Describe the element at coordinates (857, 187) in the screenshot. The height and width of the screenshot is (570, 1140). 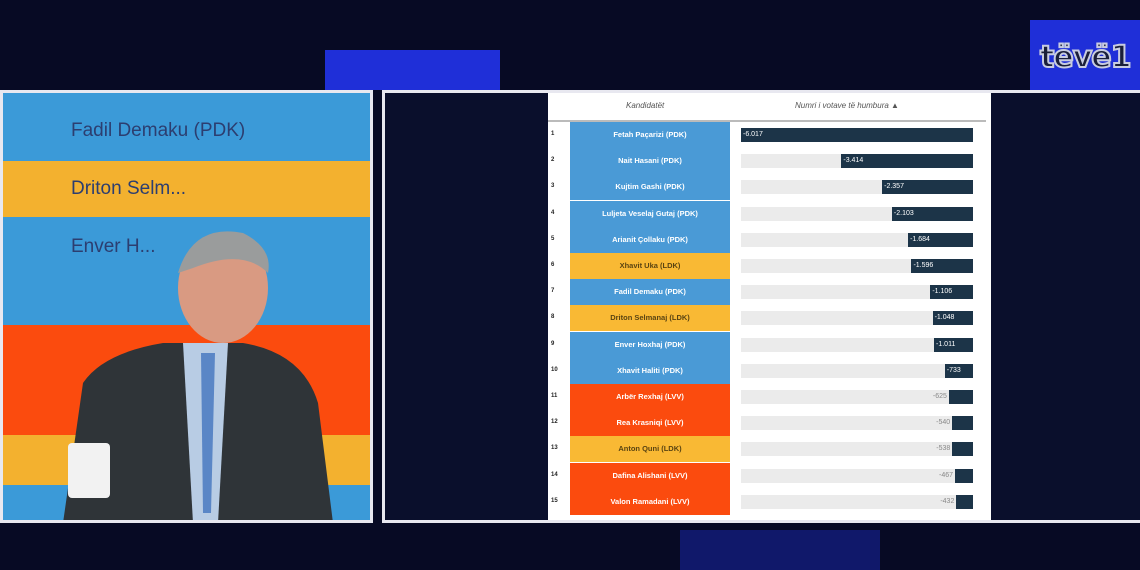
I see `bar-track: -2.357` at that location.